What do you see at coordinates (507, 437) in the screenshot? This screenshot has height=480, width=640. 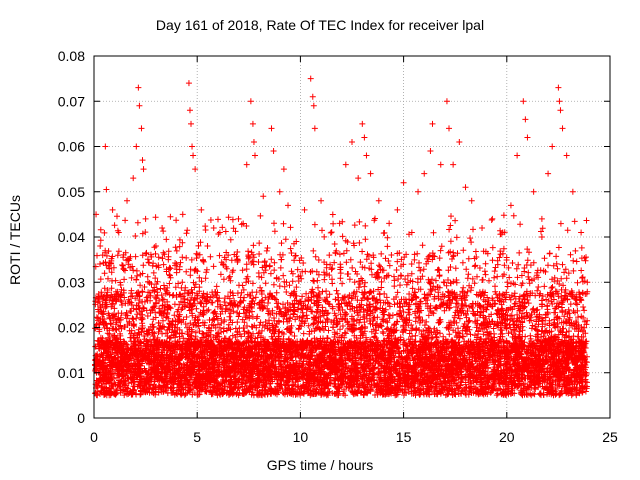 I see `x-tick-label: 20` at bounding box center [507, 437].